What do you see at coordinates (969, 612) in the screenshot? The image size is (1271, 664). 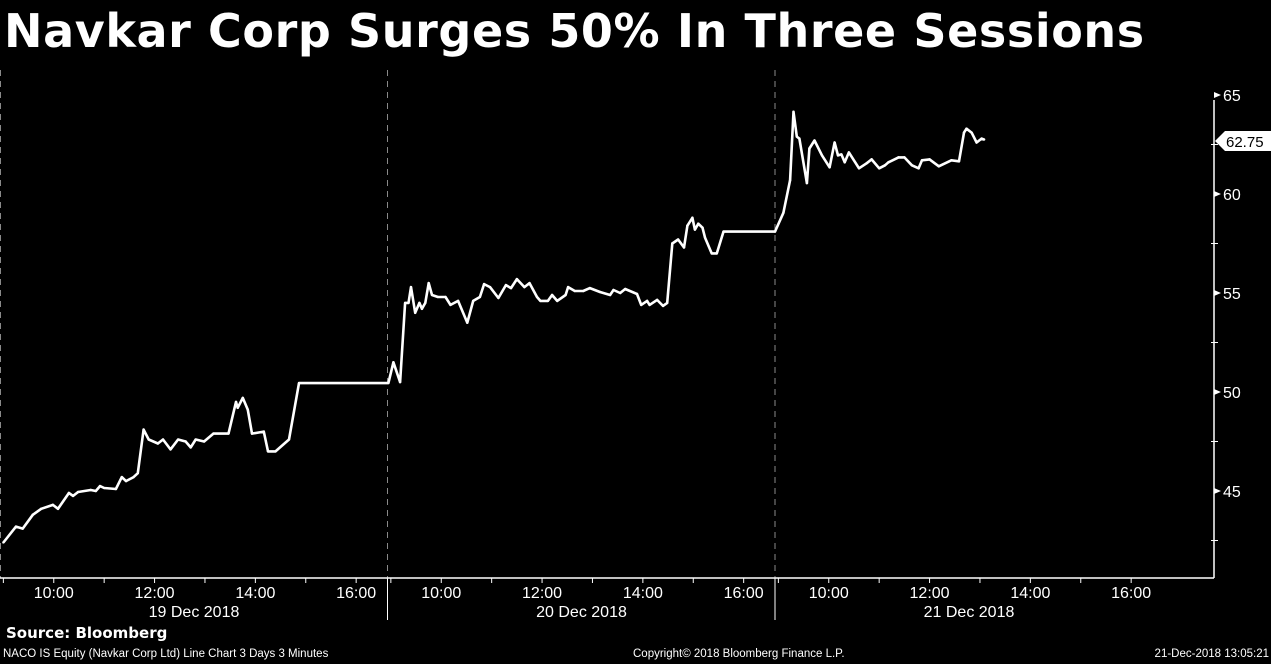 I see `session-date-label: 21 Dec 2018` at bounding box center [969, 612].